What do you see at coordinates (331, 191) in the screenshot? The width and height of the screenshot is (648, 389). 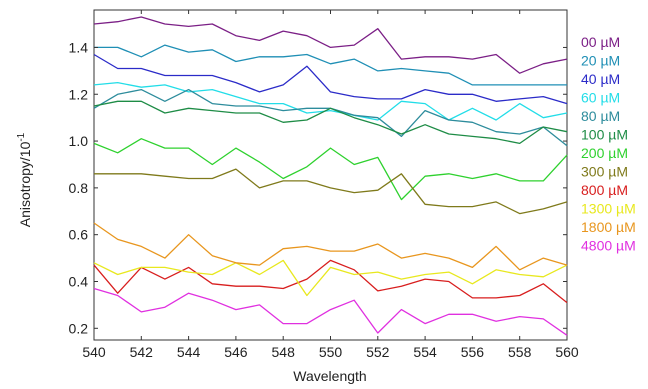 I see `series-line-300m` at bounding box center [331, 191].